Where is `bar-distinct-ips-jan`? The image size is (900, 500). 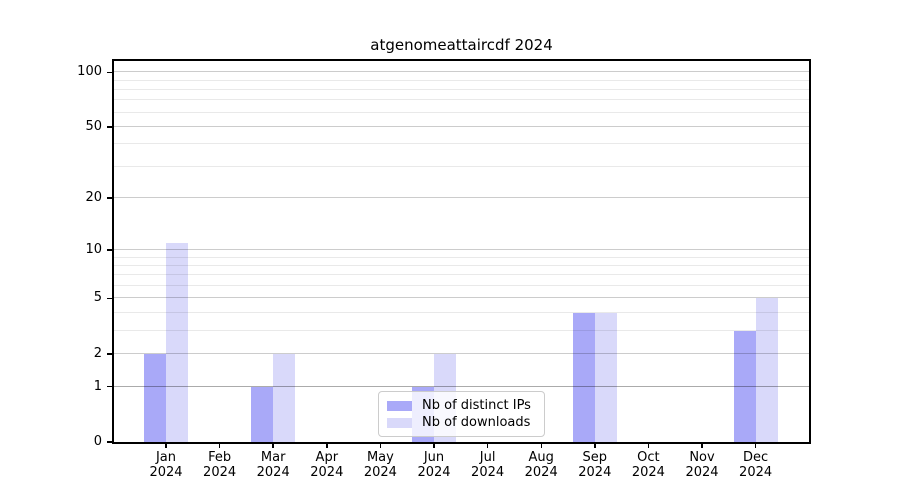
bar-distinct-ips-jan is located at coordinates (155, 398).